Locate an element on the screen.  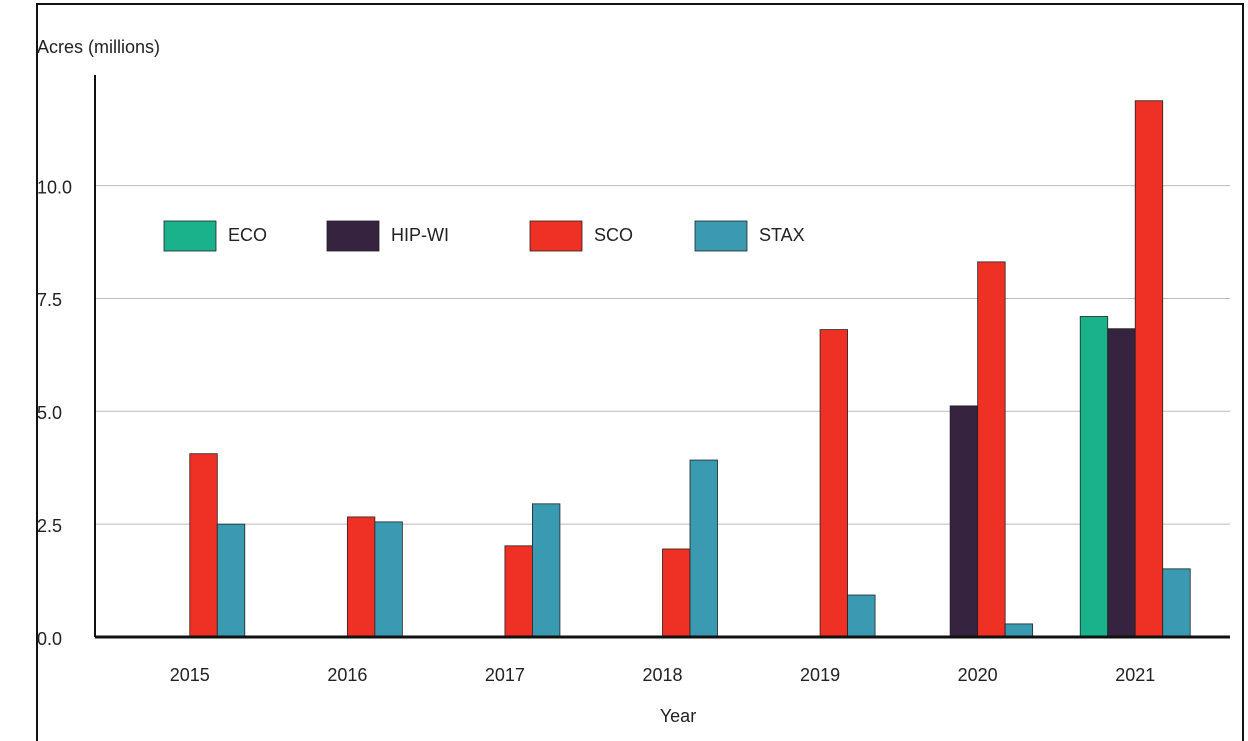
y-tick-label: 2.5 is located at coordinates (49, 526).